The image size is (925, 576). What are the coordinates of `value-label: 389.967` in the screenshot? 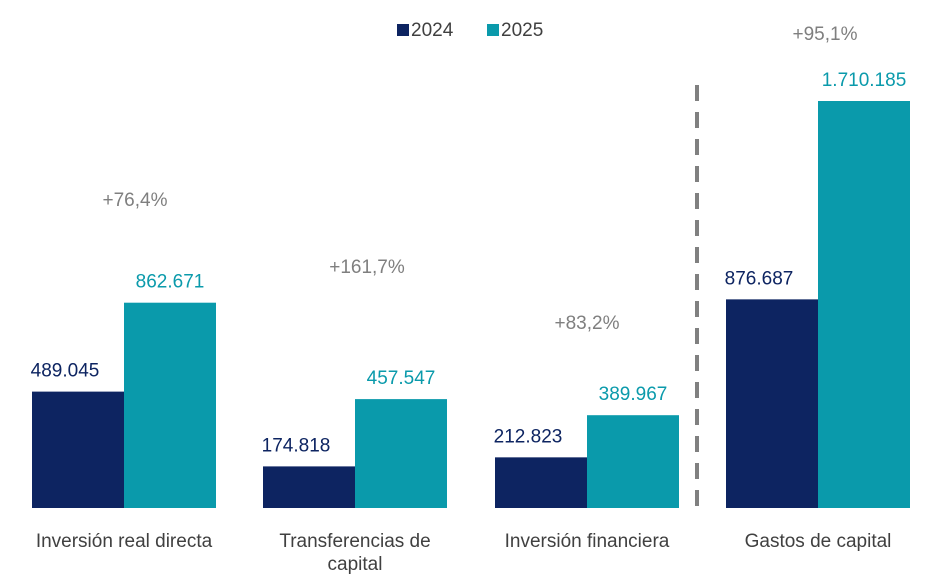 It's located at (633, 394).